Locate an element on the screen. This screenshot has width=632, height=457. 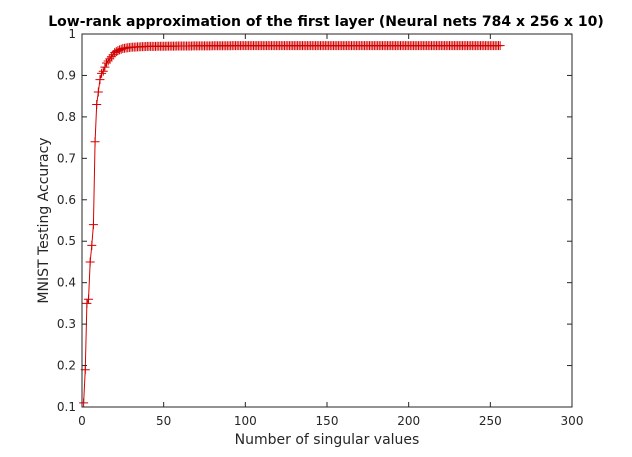
x-axis-label: Number of singular values is located at coordinates (327, 440).